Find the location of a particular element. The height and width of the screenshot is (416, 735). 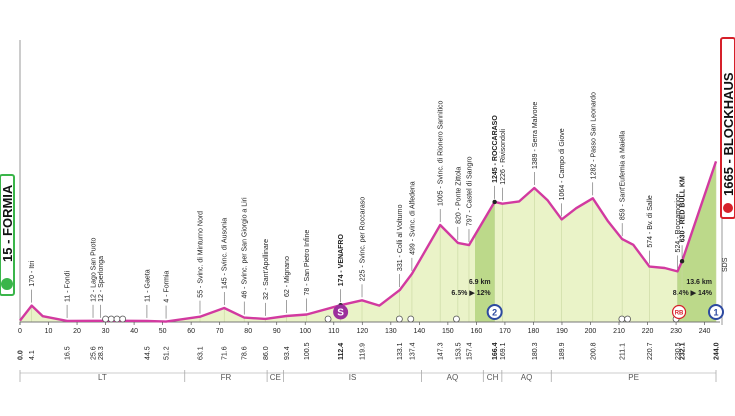

finish-side-code: SDS is located at coordinates (725, 264).